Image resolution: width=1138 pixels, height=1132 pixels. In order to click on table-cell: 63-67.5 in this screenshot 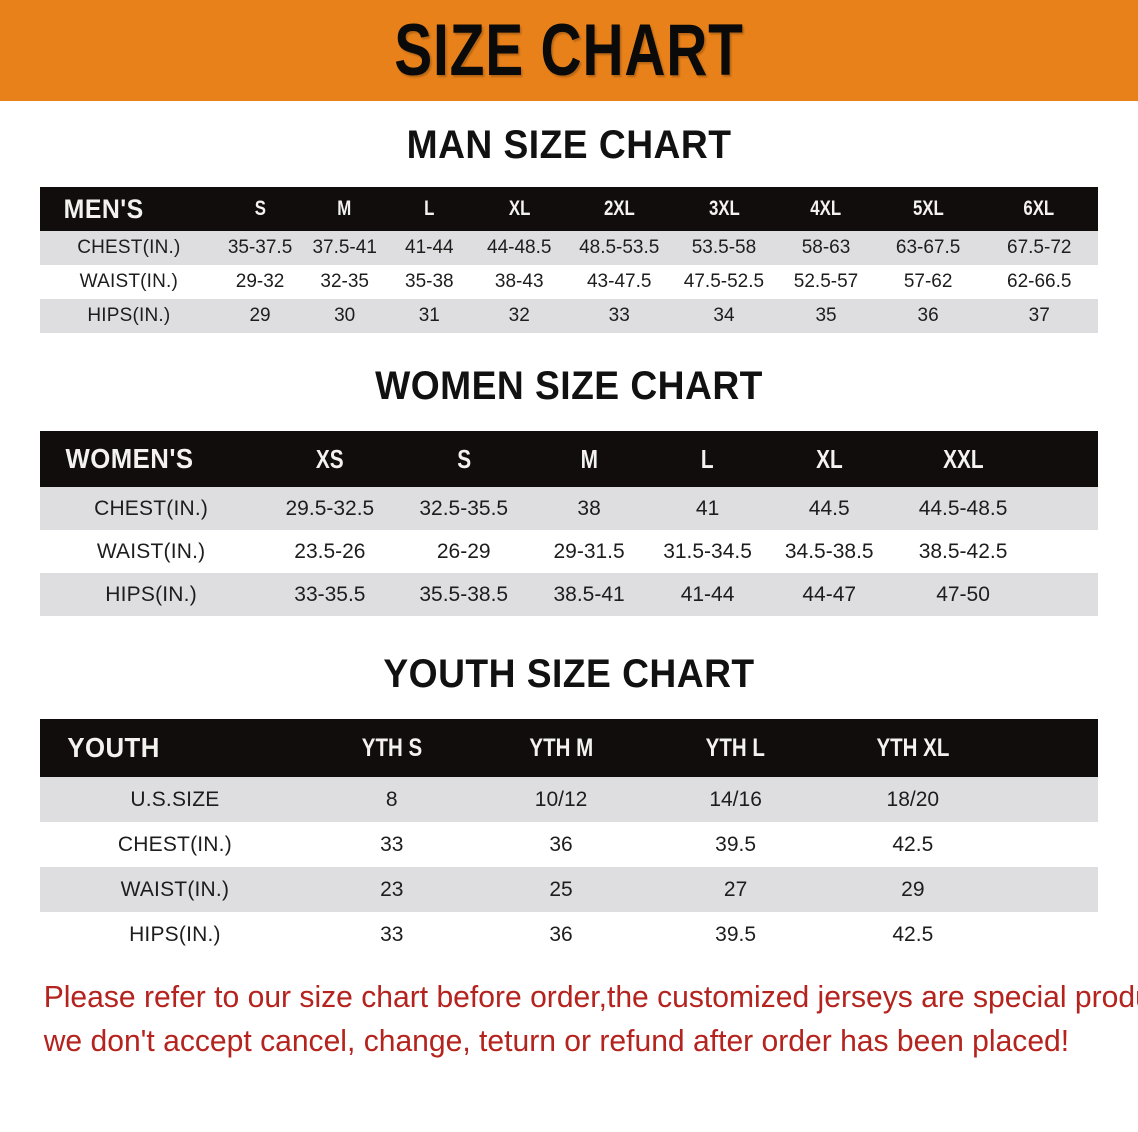, I will do `click(928, 247)`.